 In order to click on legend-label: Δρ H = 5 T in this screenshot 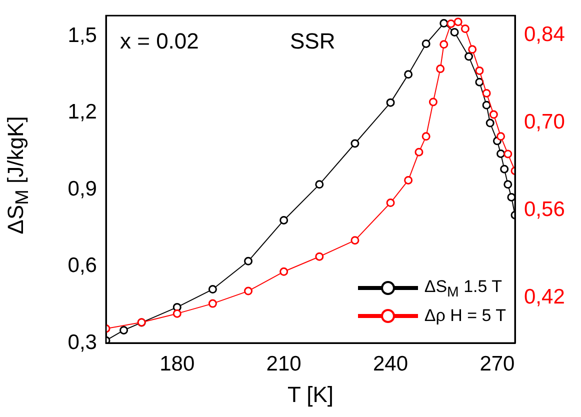, I will do `click(465, 316)`.